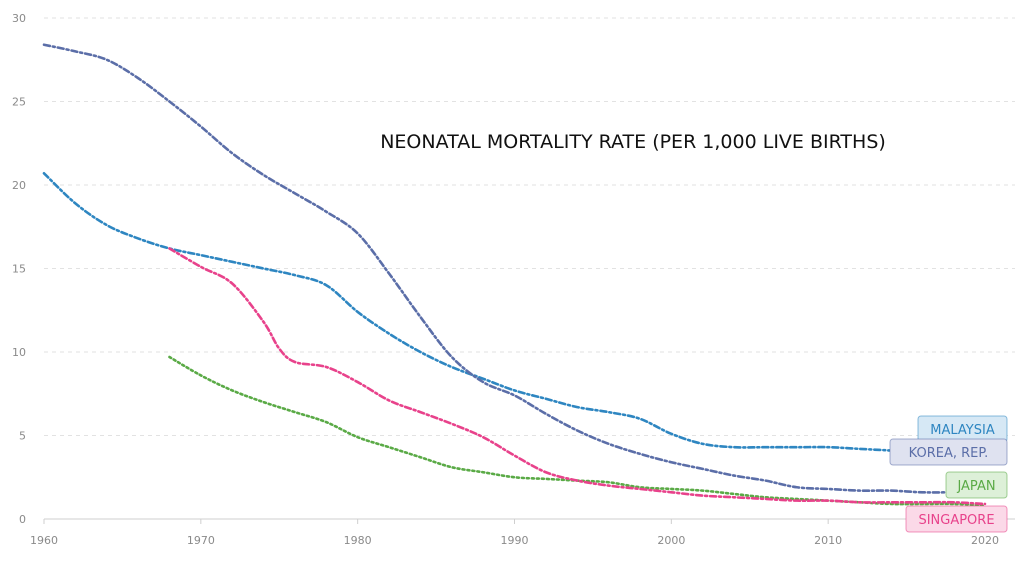  Describe the element at coordinates (44, 540) in the screenshot. I see `x-tick-label-1960: 1960` at that location.